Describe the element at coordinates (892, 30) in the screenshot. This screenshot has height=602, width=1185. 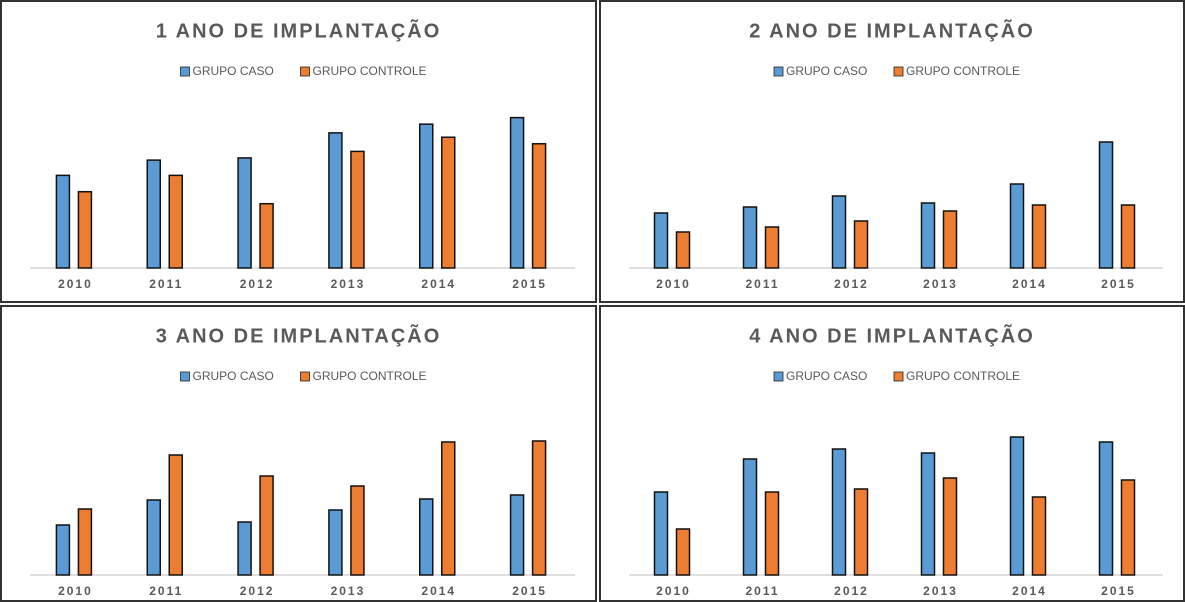
I see `chart-title: 2 ANO DE IMPLANTAÇÃO` at that location.